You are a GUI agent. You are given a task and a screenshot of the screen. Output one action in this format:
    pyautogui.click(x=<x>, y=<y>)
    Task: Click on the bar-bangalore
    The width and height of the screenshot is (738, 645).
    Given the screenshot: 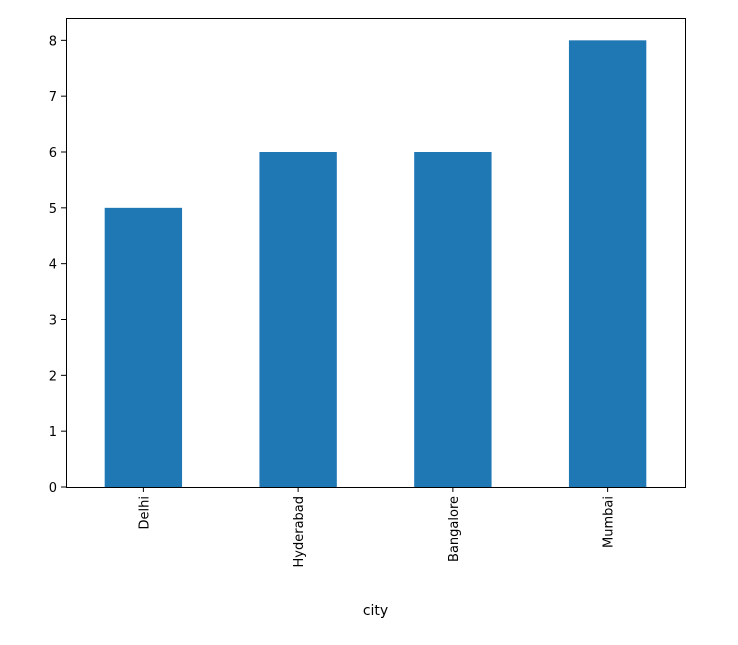 What is the action you would take?
    pyautogui.click(x=453, y=319)
    